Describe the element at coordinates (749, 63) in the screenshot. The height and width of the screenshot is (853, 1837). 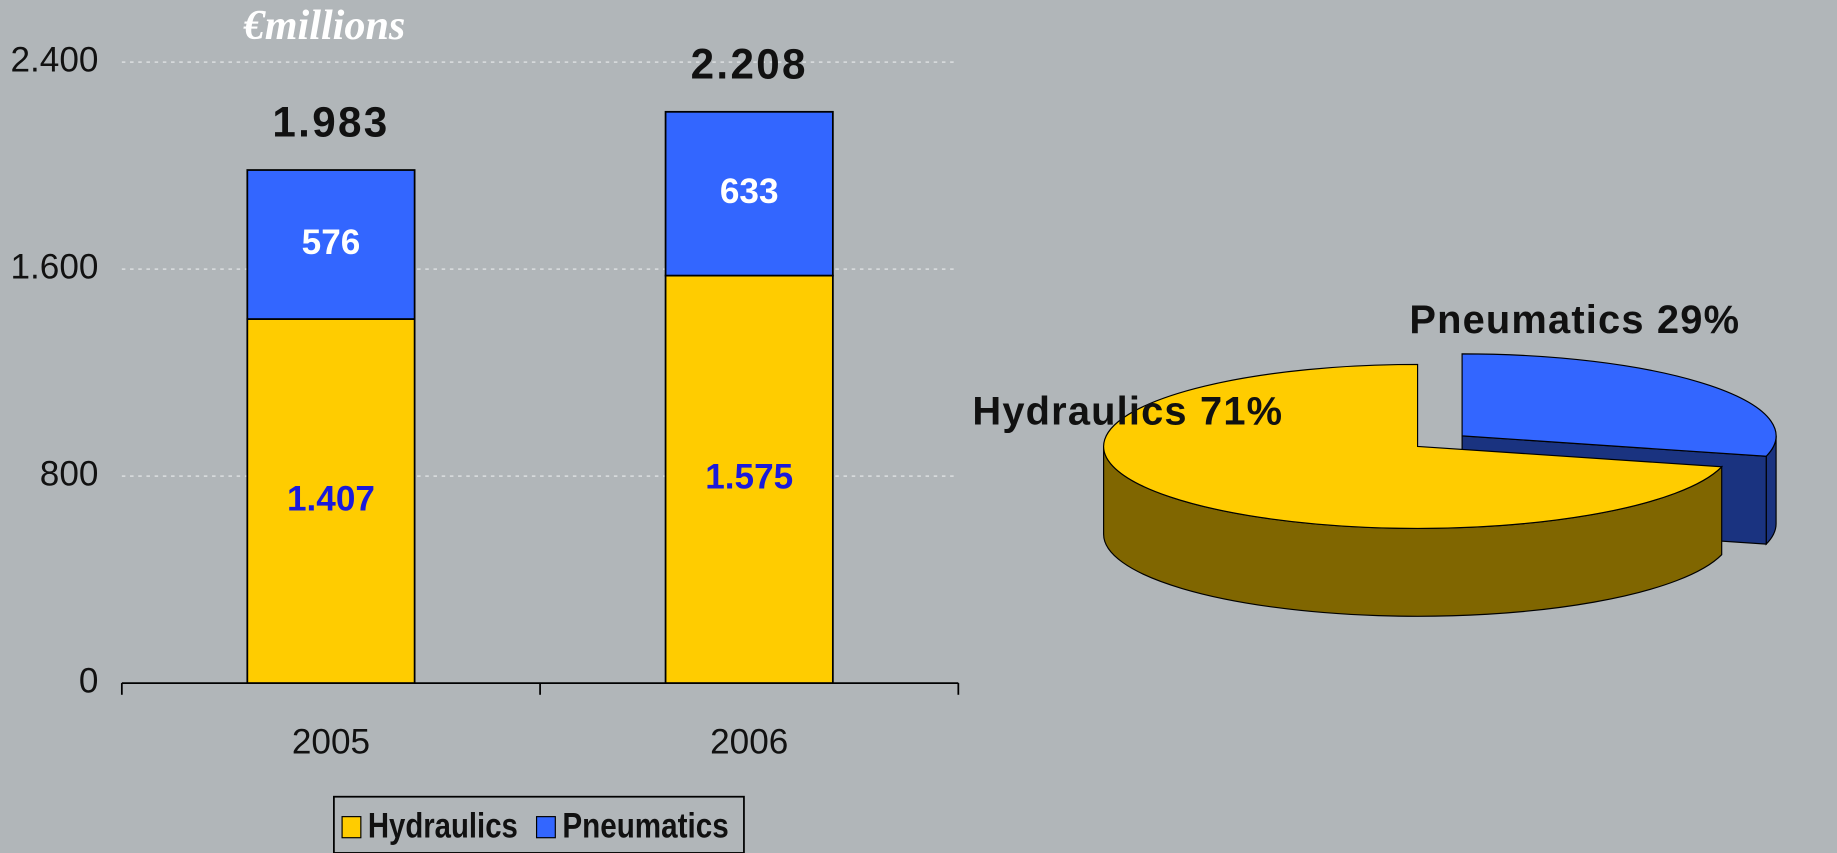
I see `total-label: 2.208` at that location.